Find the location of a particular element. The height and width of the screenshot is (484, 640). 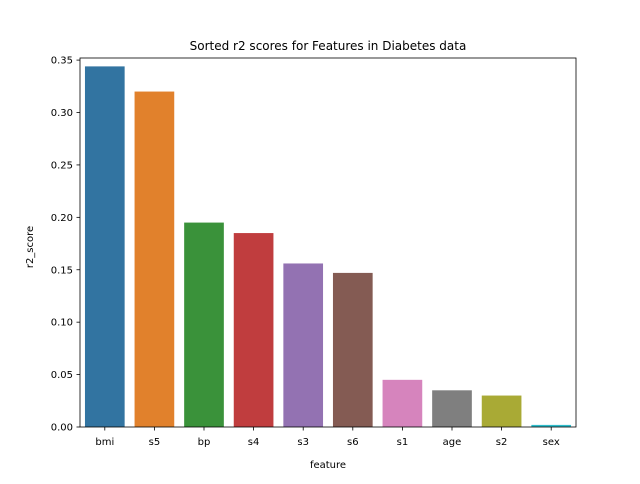

y-axis: 0.00 0.05 0.10 0.15 0.20 0.25 0.30 0.35 is located at coordinates (65, 245).